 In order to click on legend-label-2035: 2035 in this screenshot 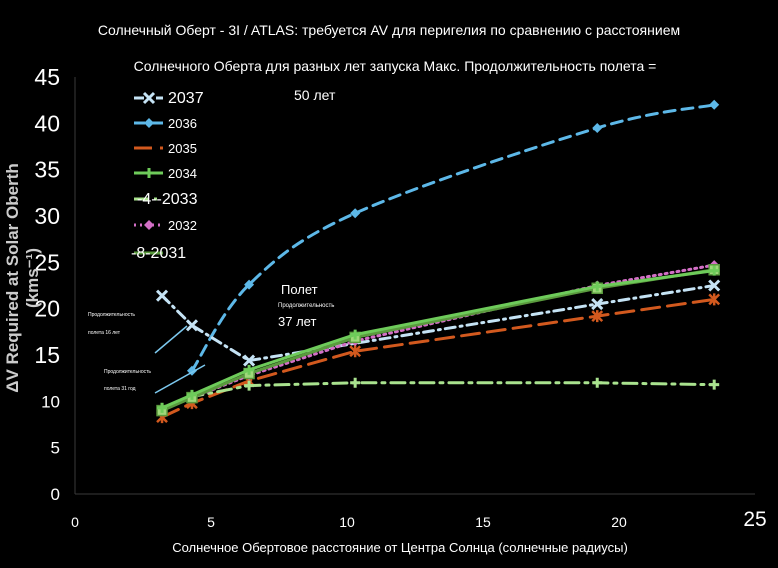, I will do `click(182, 148)`.